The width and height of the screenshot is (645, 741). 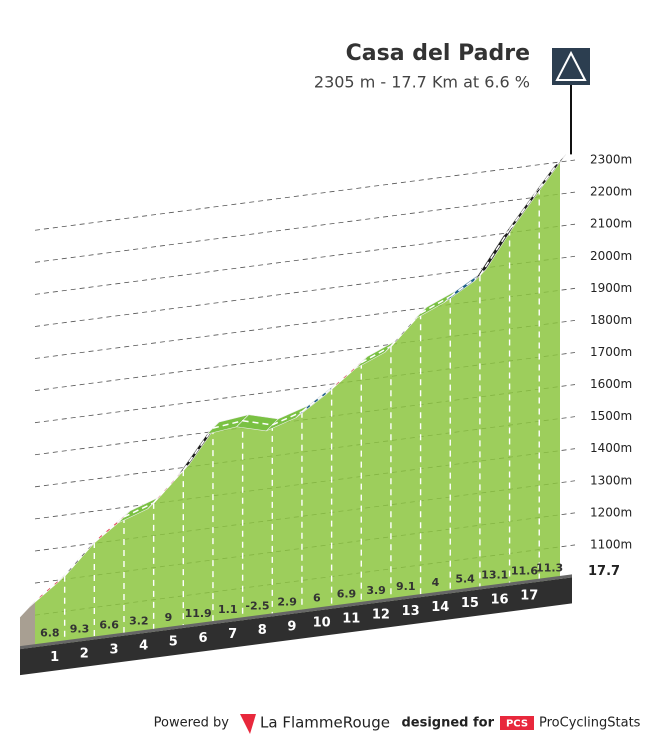 What do you see at coordinates (322, 622) in the screenshot?
I see `km-label: 10` at bounding box center [322, 622].